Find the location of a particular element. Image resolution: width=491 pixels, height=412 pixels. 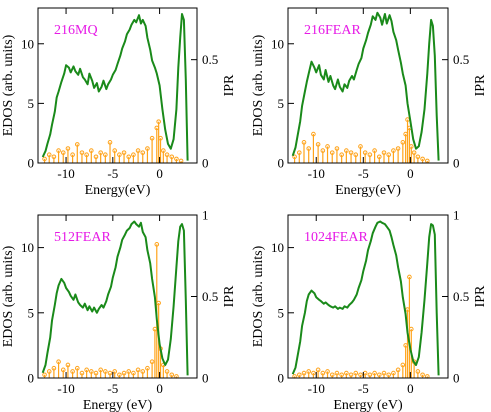

panel-216mq-edos-line is located at coordinates (115, 87).